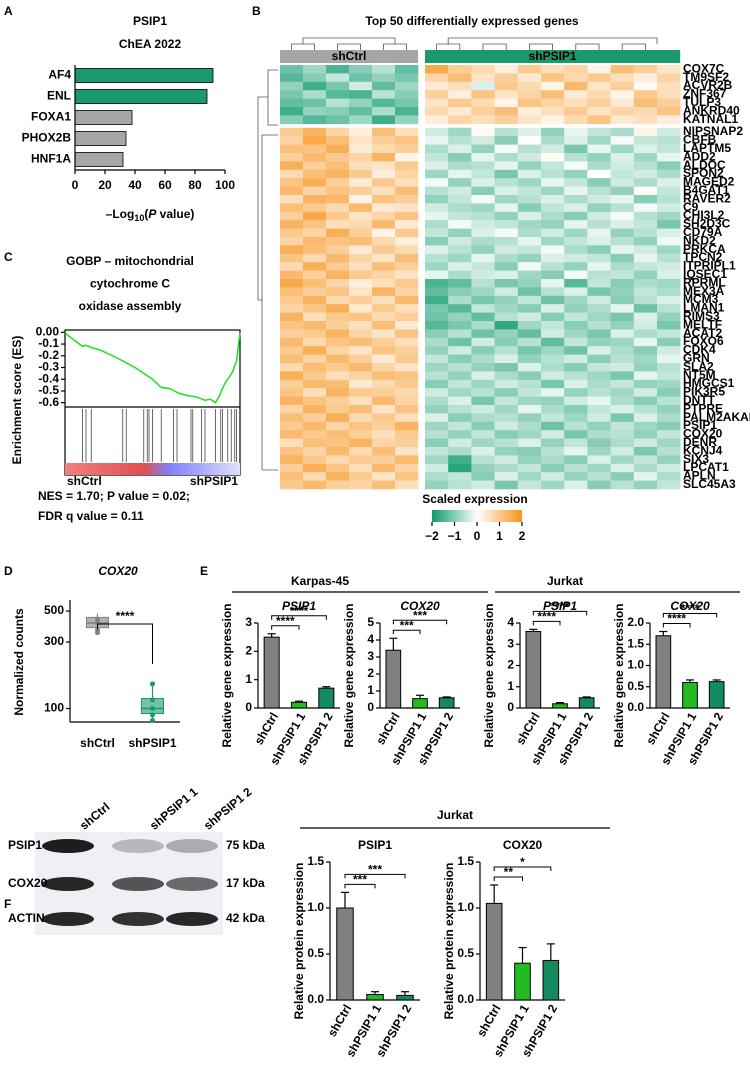 The height and width of the screenshot is (1092, 750). Describe the element at coordinates (349, 40) in the screenshot. I see `dendrogram` at that location.